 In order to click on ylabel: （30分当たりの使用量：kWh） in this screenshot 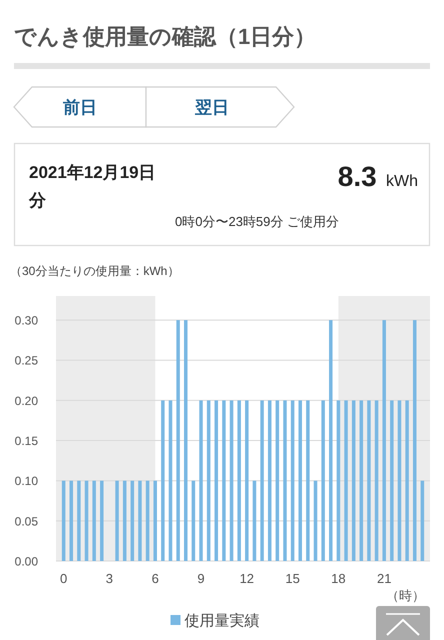, I will do `click(95, 271)`.